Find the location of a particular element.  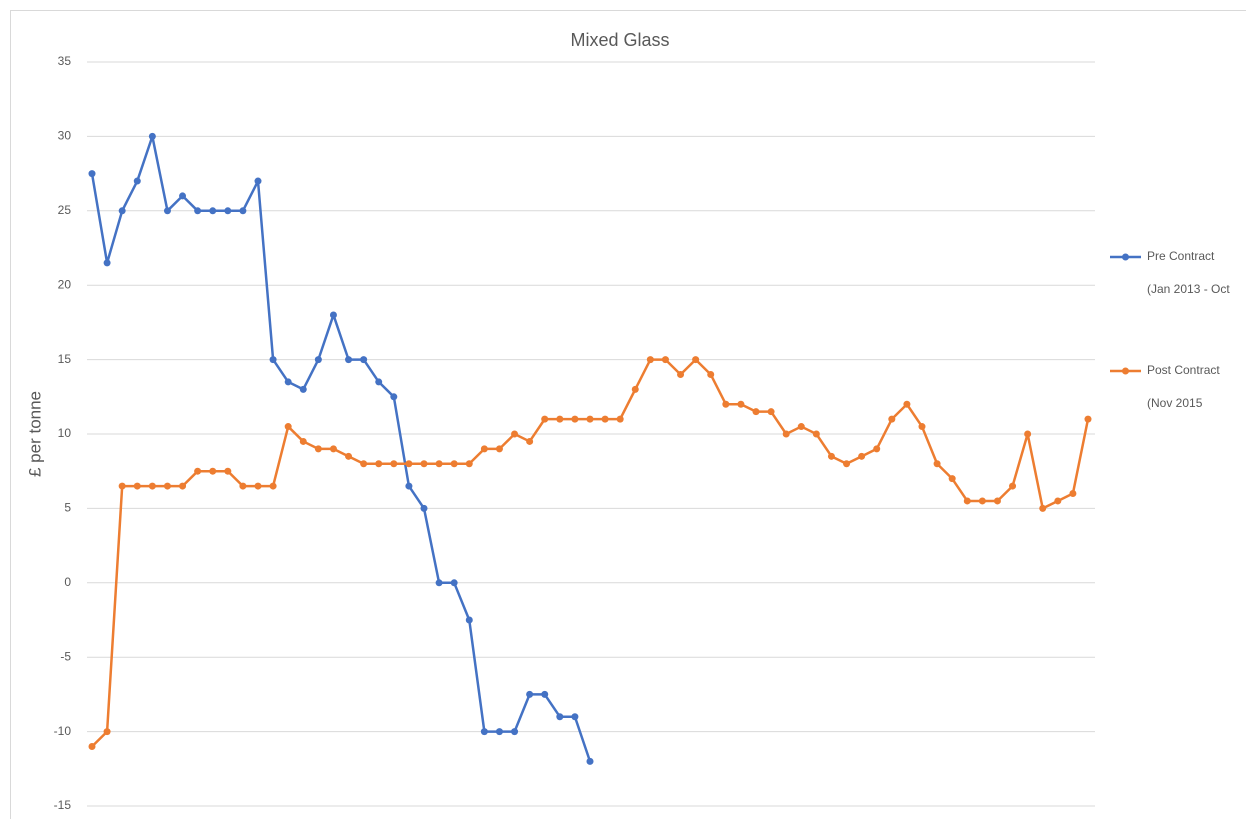

y-tick-label: 20 is located at coordinates (65, 284).